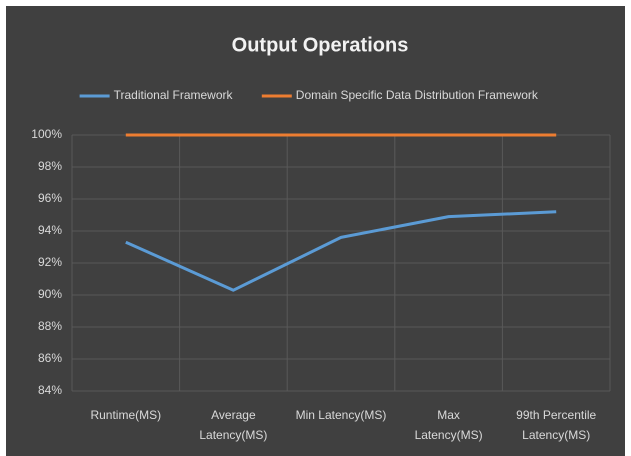 The height and width of the screenshot is (456, 631). What do you see at coordinates (556, 425) in the screenshot?
I see `x-tick-label: 99th Percentile Latency(MS)` at bounding box center [556, 425].